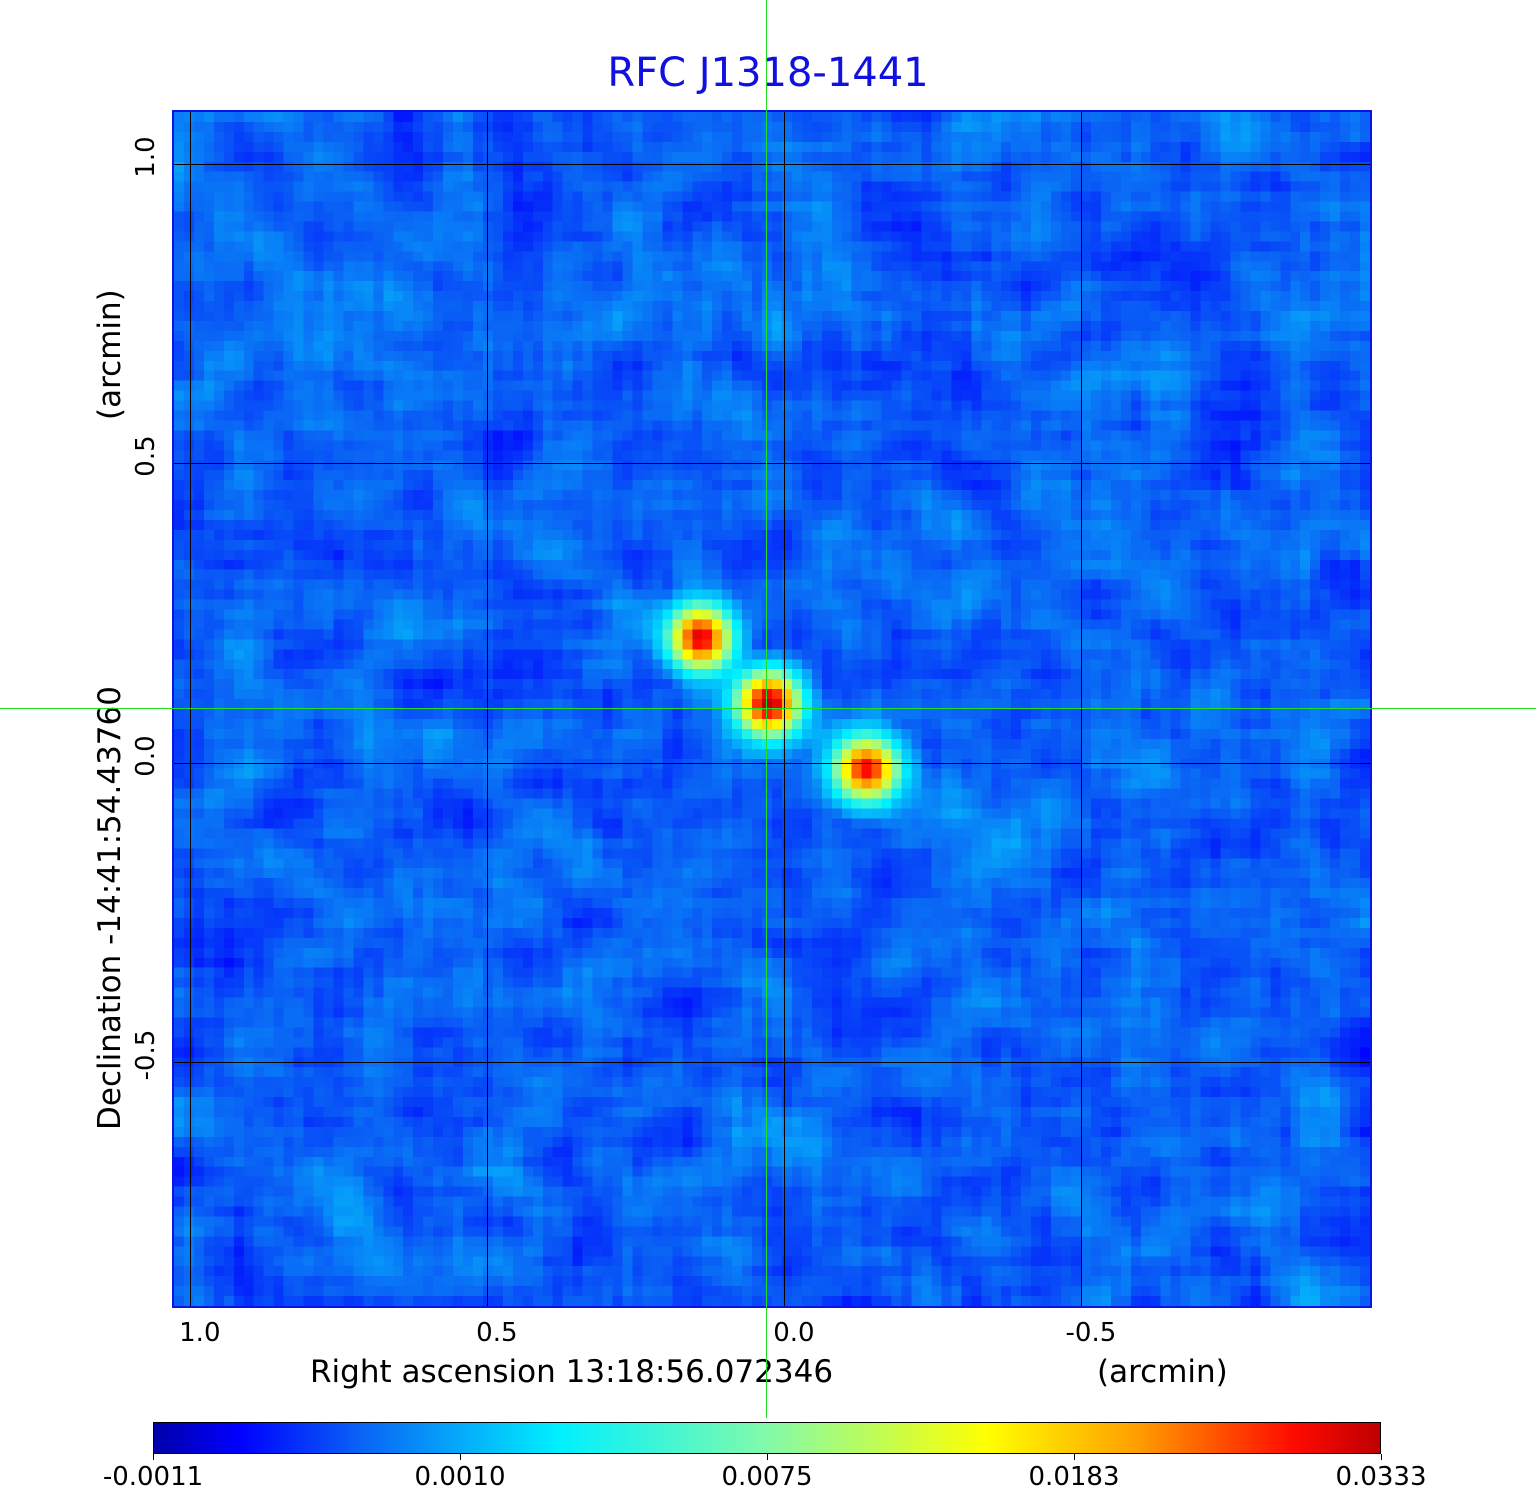 This screenshot has width=1536, height=1511. I want to click on x-tick-label: 0.0, so click(794, 1333).